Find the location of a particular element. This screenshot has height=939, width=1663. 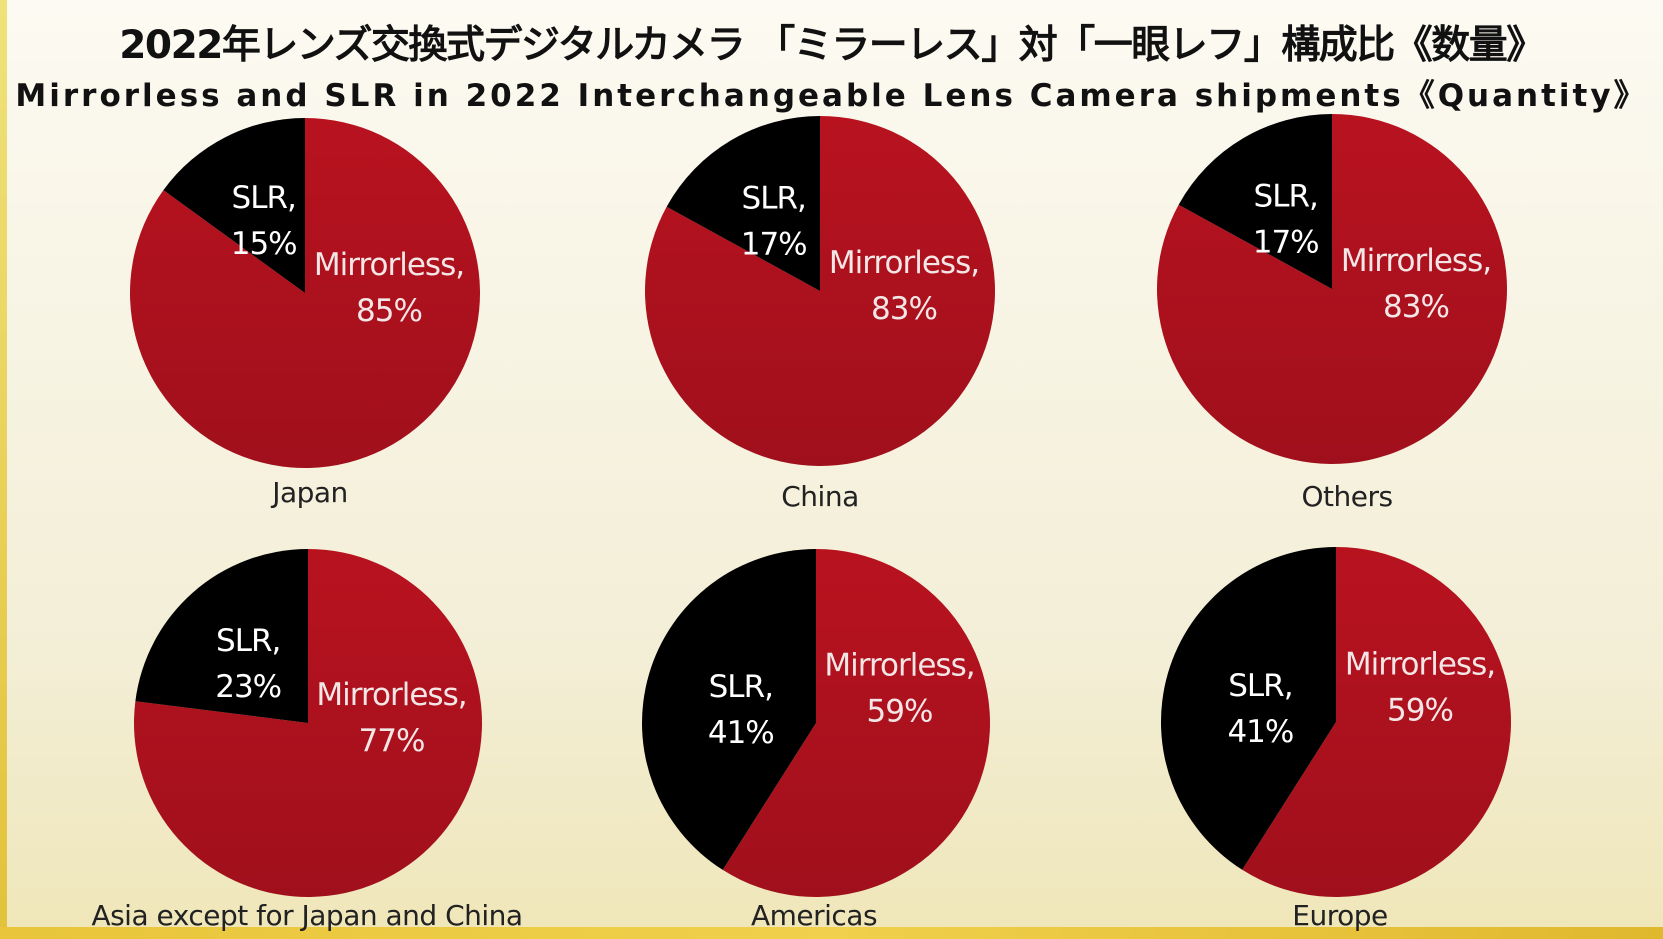

title-japanese: 2022年レンズ交換式デジタルカメラ 「ミラーレス」対「一眼レフ」構成比《数量》 is located at coordinates (832, 45).